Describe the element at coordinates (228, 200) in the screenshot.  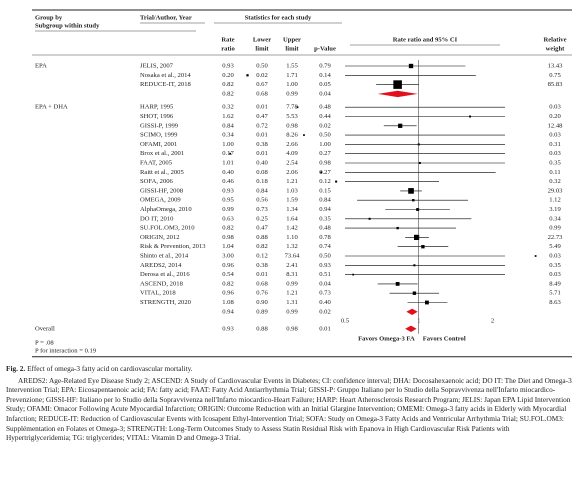
I see `cell: 0.95` at that location.